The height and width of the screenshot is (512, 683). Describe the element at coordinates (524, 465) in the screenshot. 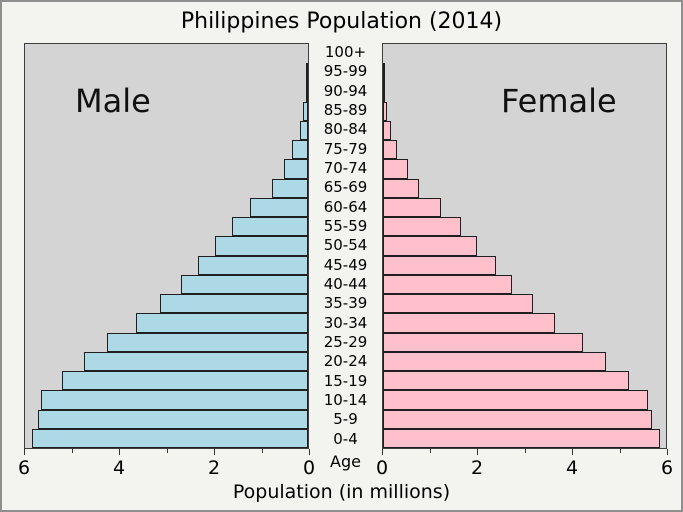

I see `x-axis-female: 0 2 4 6` at that location.